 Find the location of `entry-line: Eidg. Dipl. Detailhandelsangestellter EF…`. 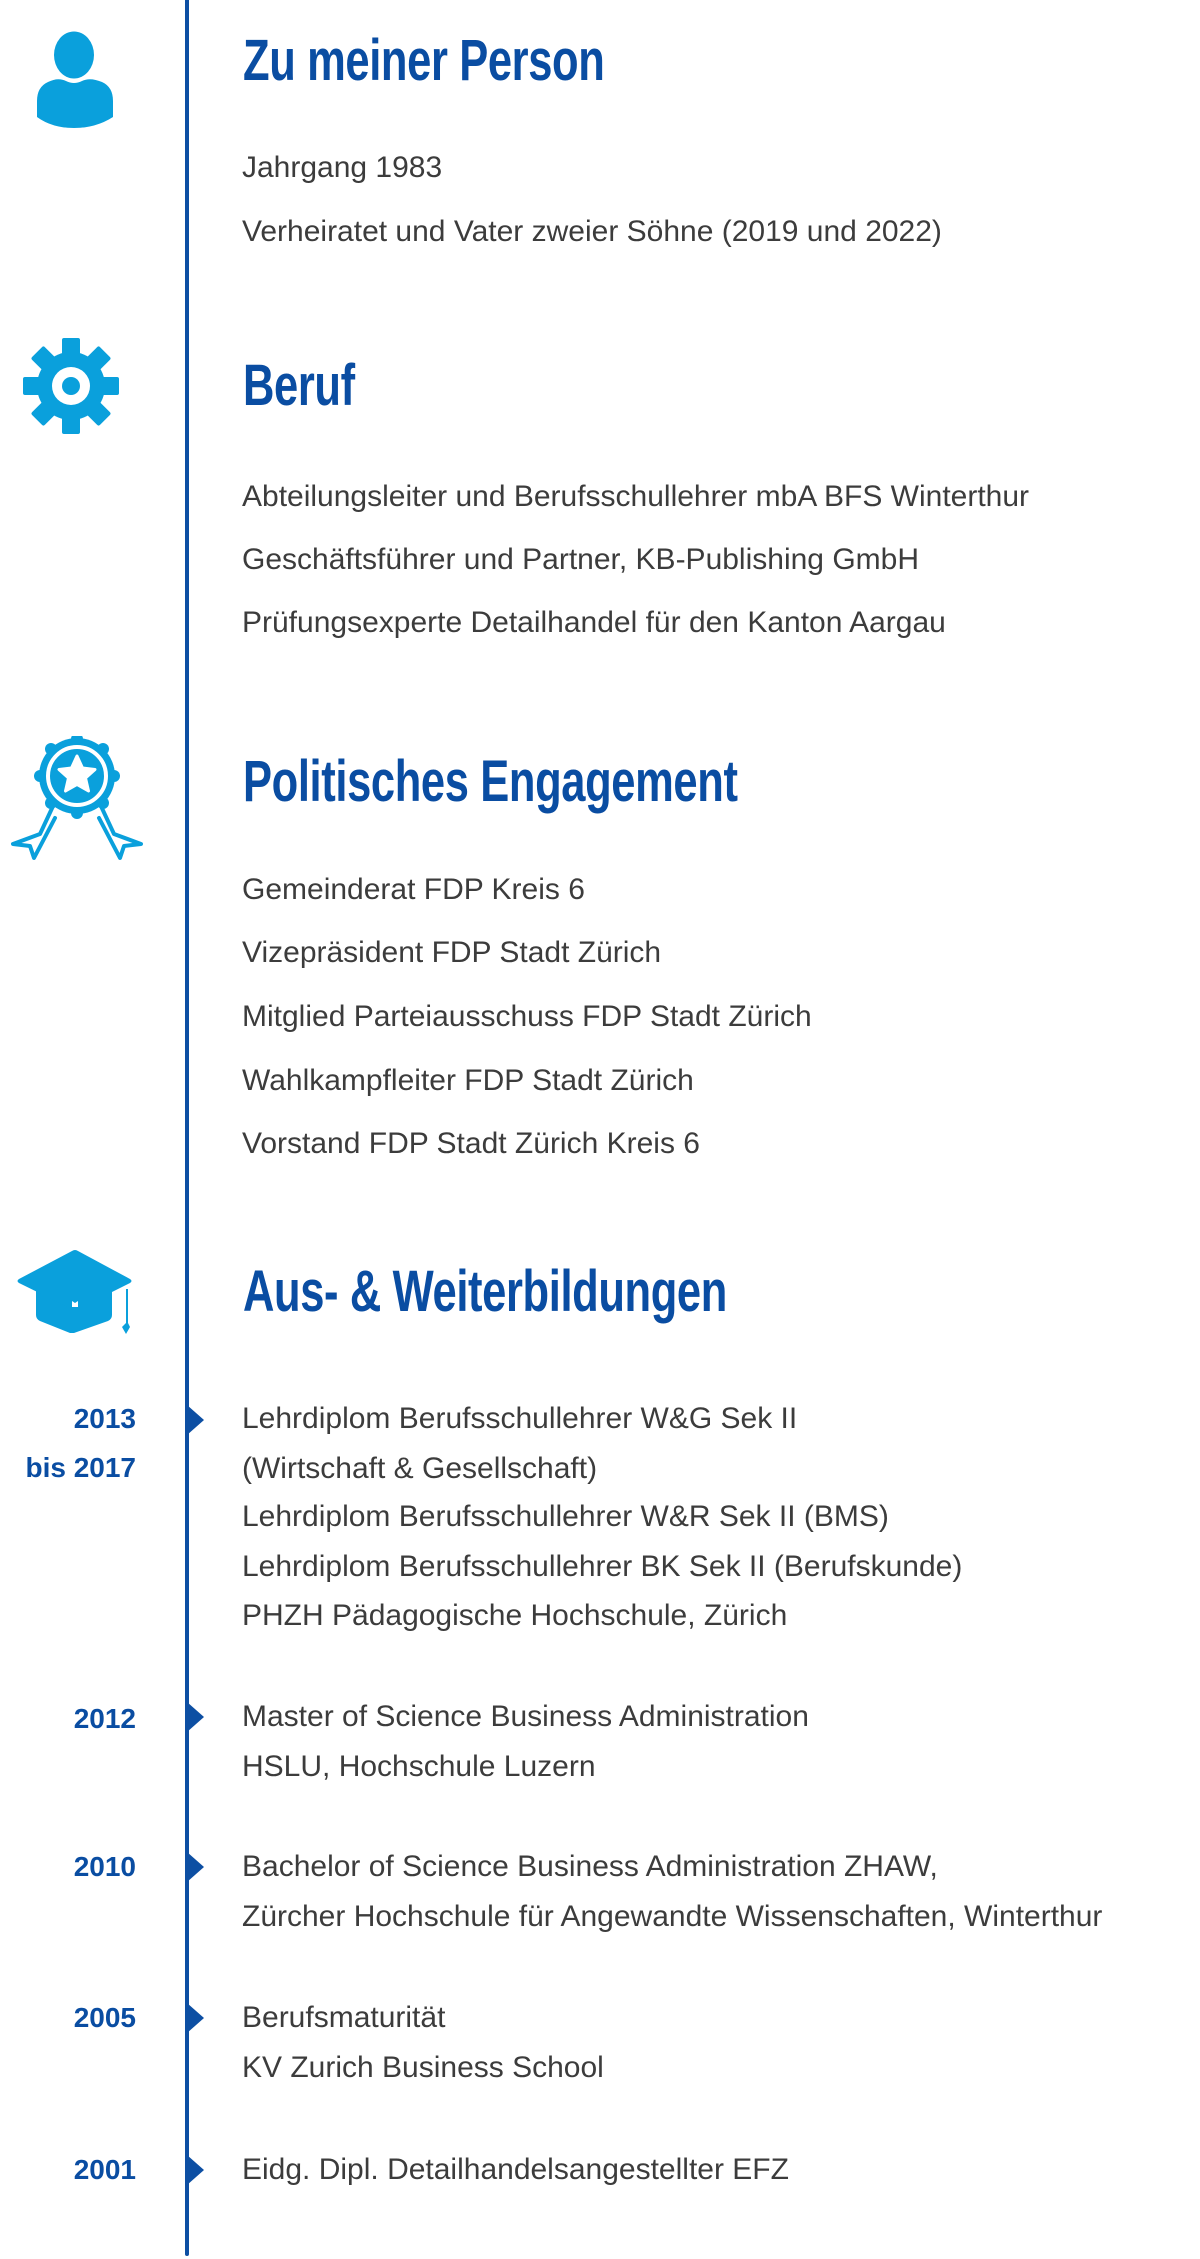

entry-line: Eidg. Dipl. Detailhandelsangestellter EF… is located at coordinates (515, 2169).